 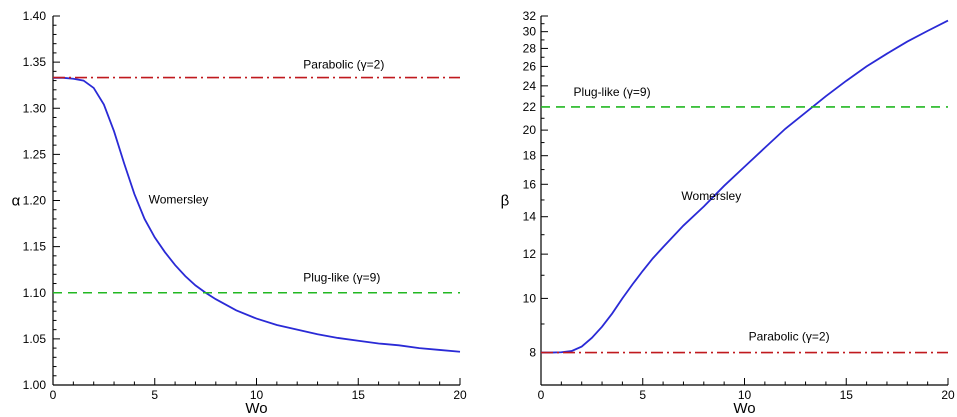 What do you see at coordinates (359, 395) in the screenshot?
I see `chart1-x-tick-label: 15` at bounding box center [359, 395].